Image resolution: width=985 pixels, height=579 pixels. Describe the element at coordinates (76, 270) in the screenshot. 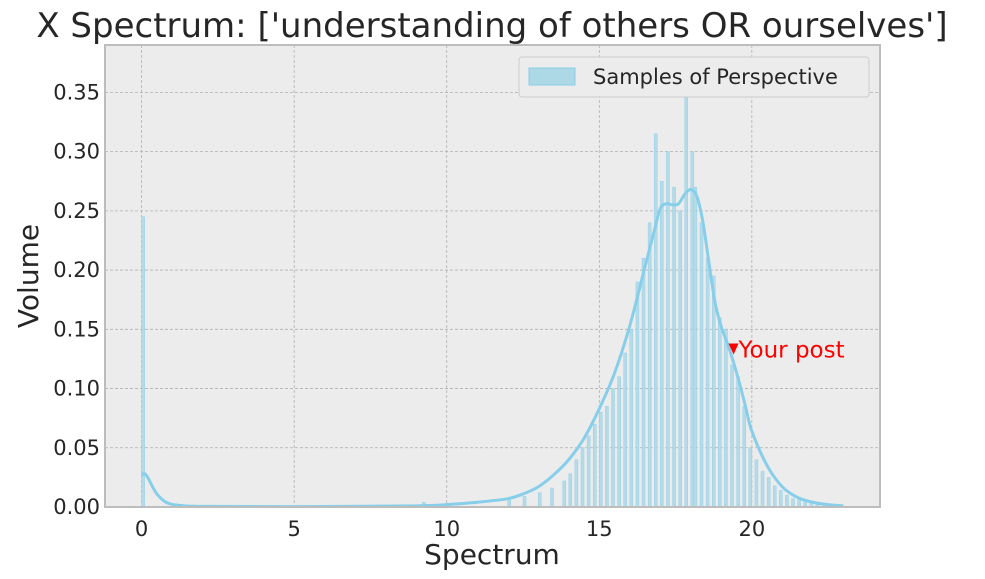

I see `y-tick-label: 0.20` at that location.